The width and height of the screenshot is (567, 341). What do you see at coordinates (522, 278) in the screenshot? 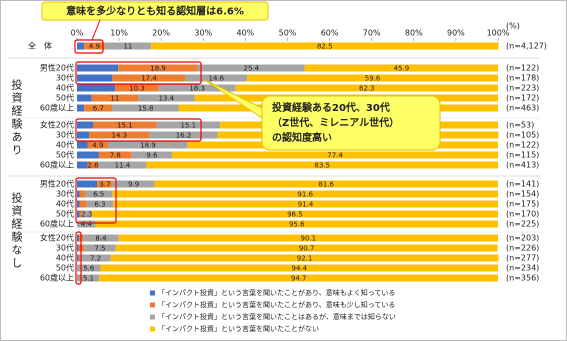
I see `n-label: (n=356)` at bounding box center [522, 278].